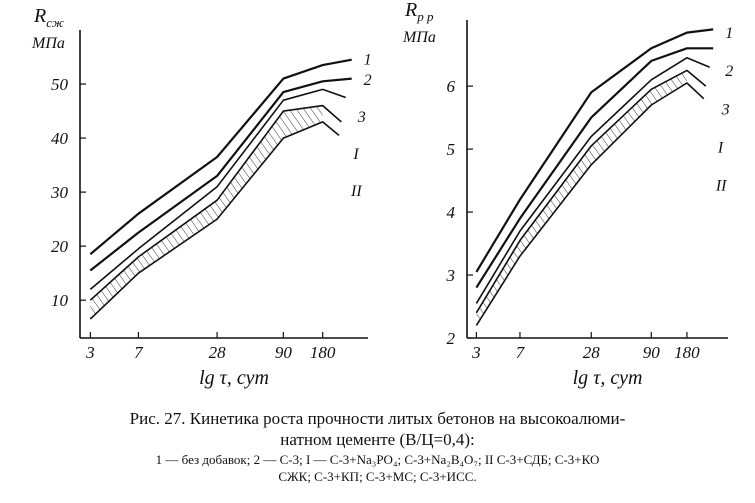 The width and height of the screenshot is (755, 503). Describe the element at coordinates (60, 300) in the screenshot. I see `y-tick-label: 10` at that location.